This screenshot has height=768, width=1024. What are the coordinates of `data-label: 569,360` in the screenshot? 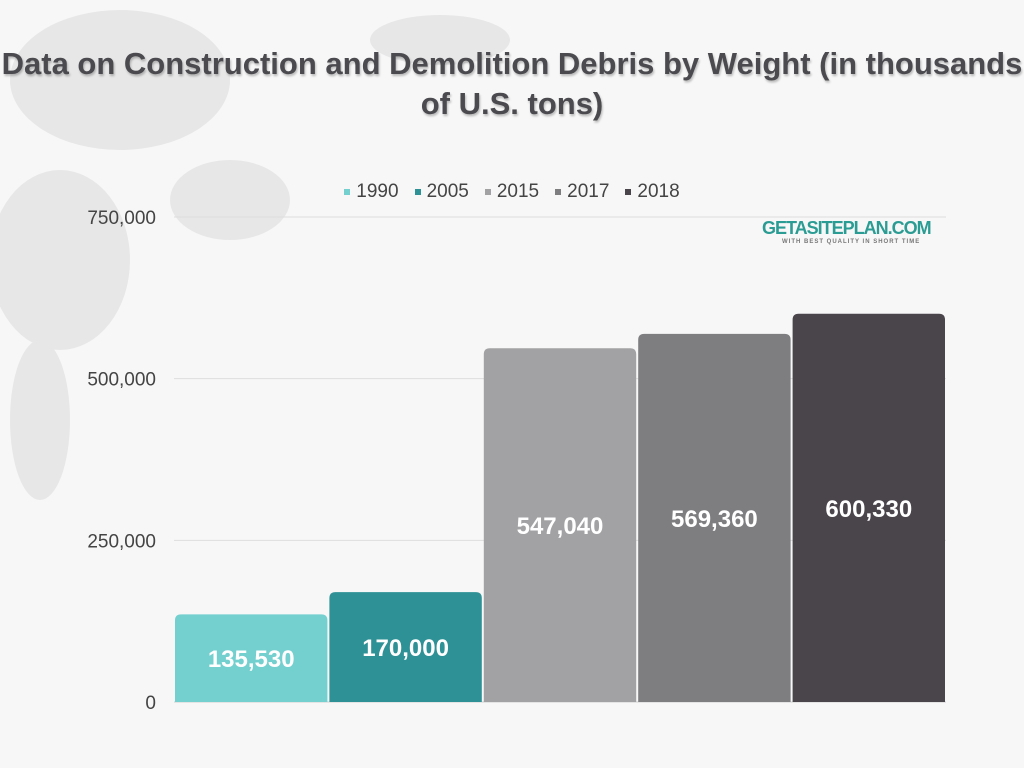 It's located at (714, 519).